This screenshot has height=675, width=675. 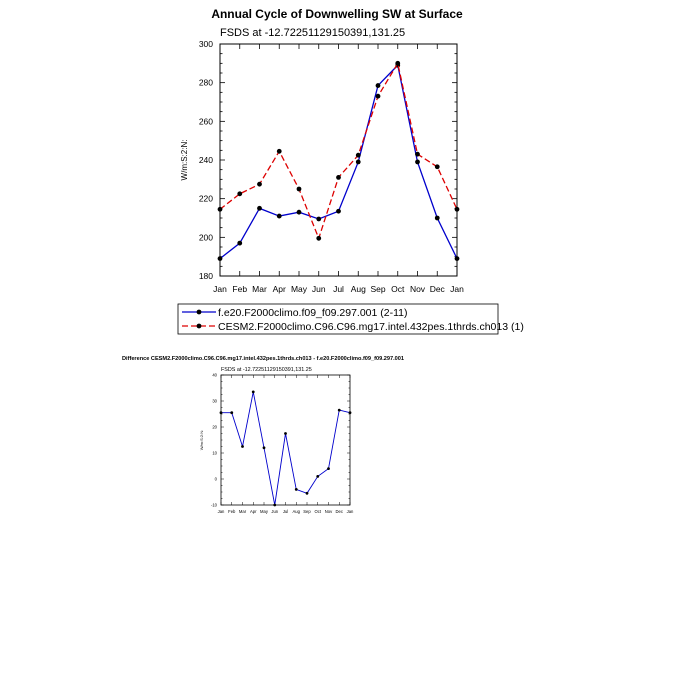 I want to click on chart-1-legend-box, so click(x=338, y=319).